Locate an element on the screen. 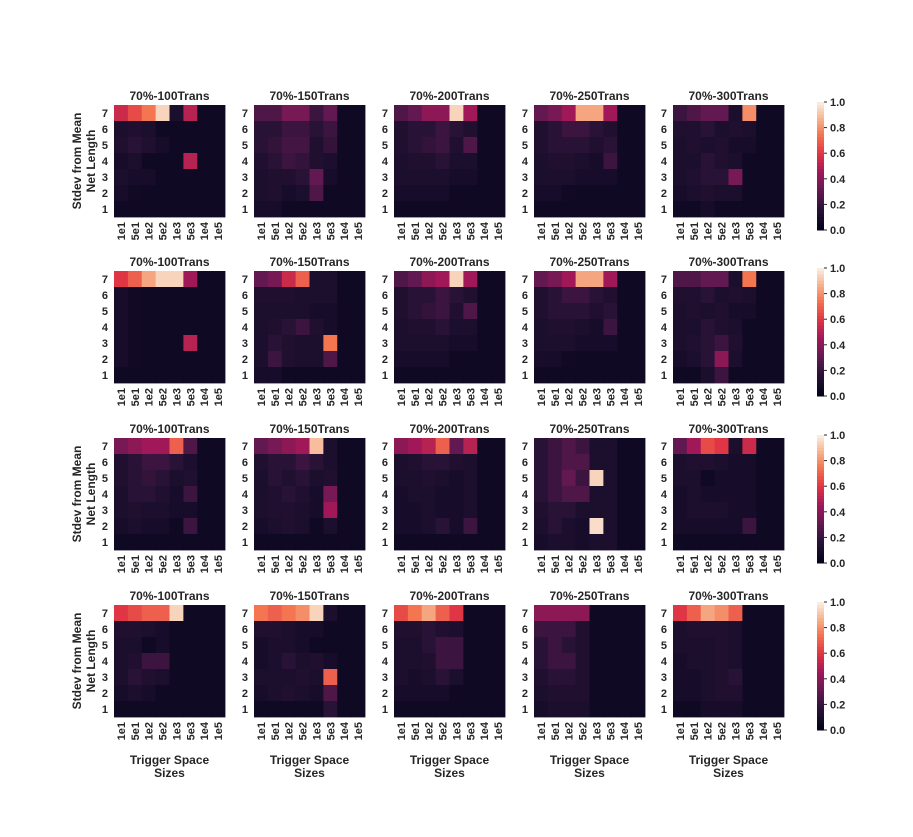  panel-title: 70%-200Trans is located at coordinates (449, 596).